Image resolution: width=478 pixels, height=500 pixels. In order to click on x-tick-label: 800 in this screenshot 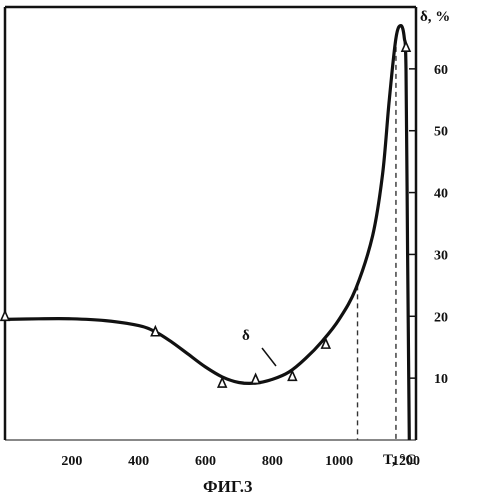, I will do `click(272, 461)`.